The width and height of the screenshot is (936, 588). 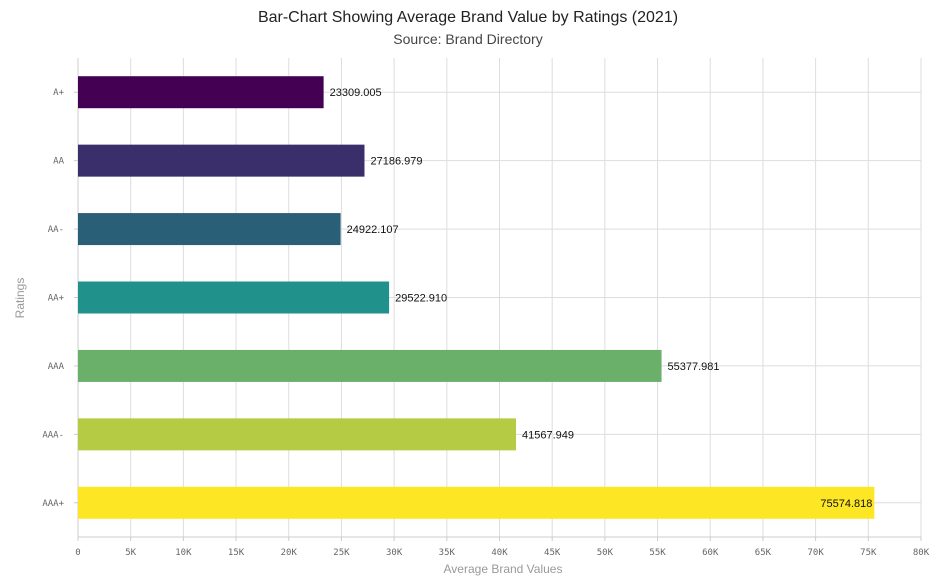 I want to click on data-label: 27186.979, so click(x=396, y=162).